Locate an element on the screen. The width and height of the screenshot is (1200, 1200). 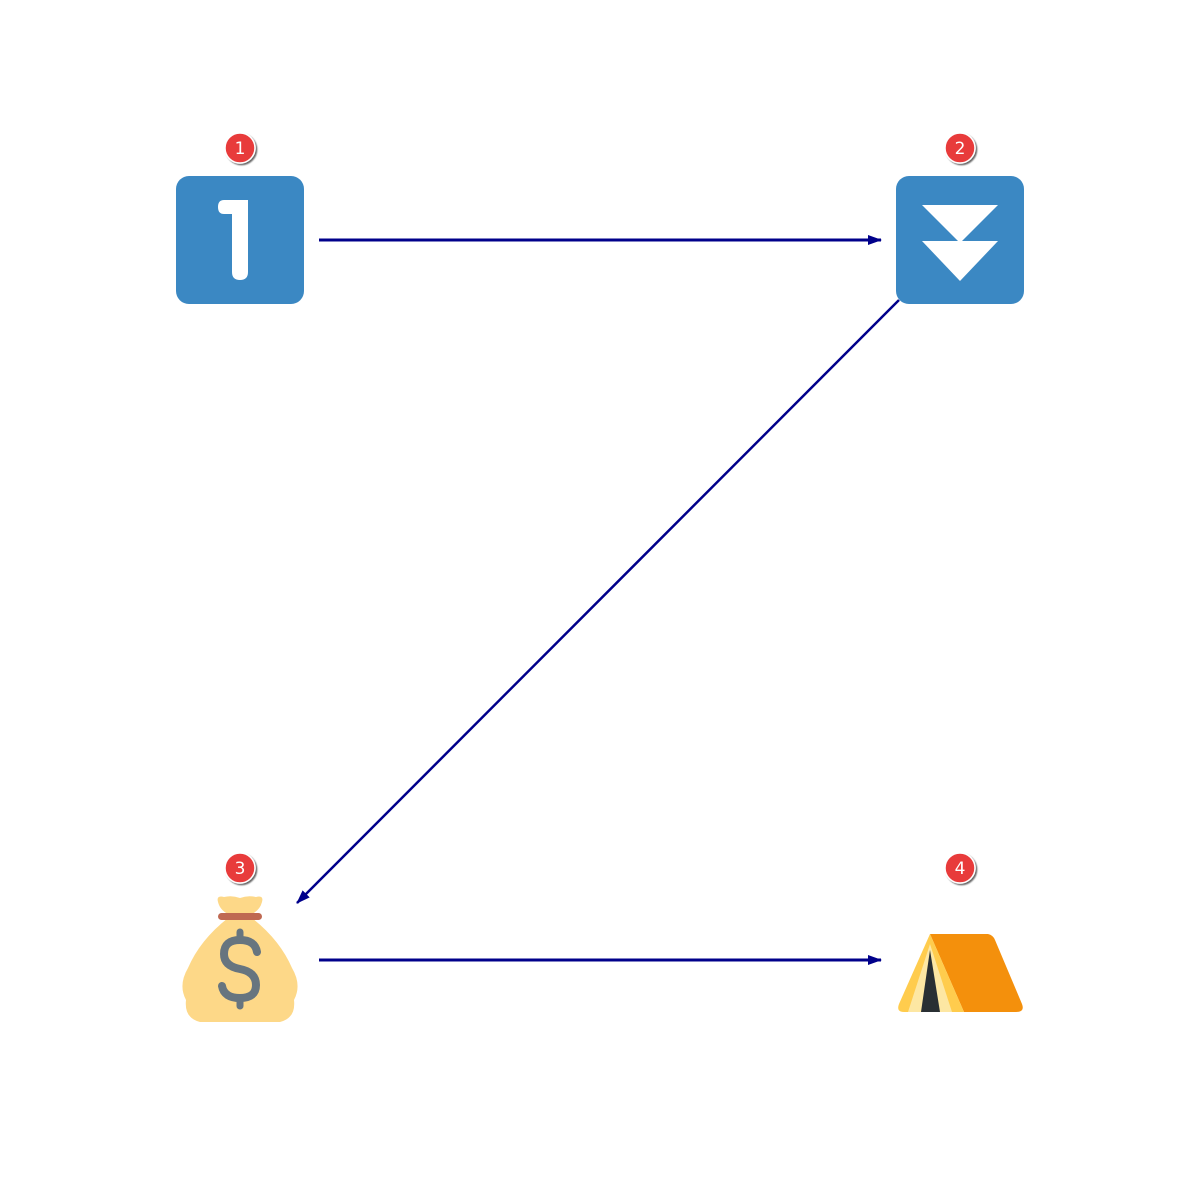
badge-1: 1 is located at coordinates (240, 148).